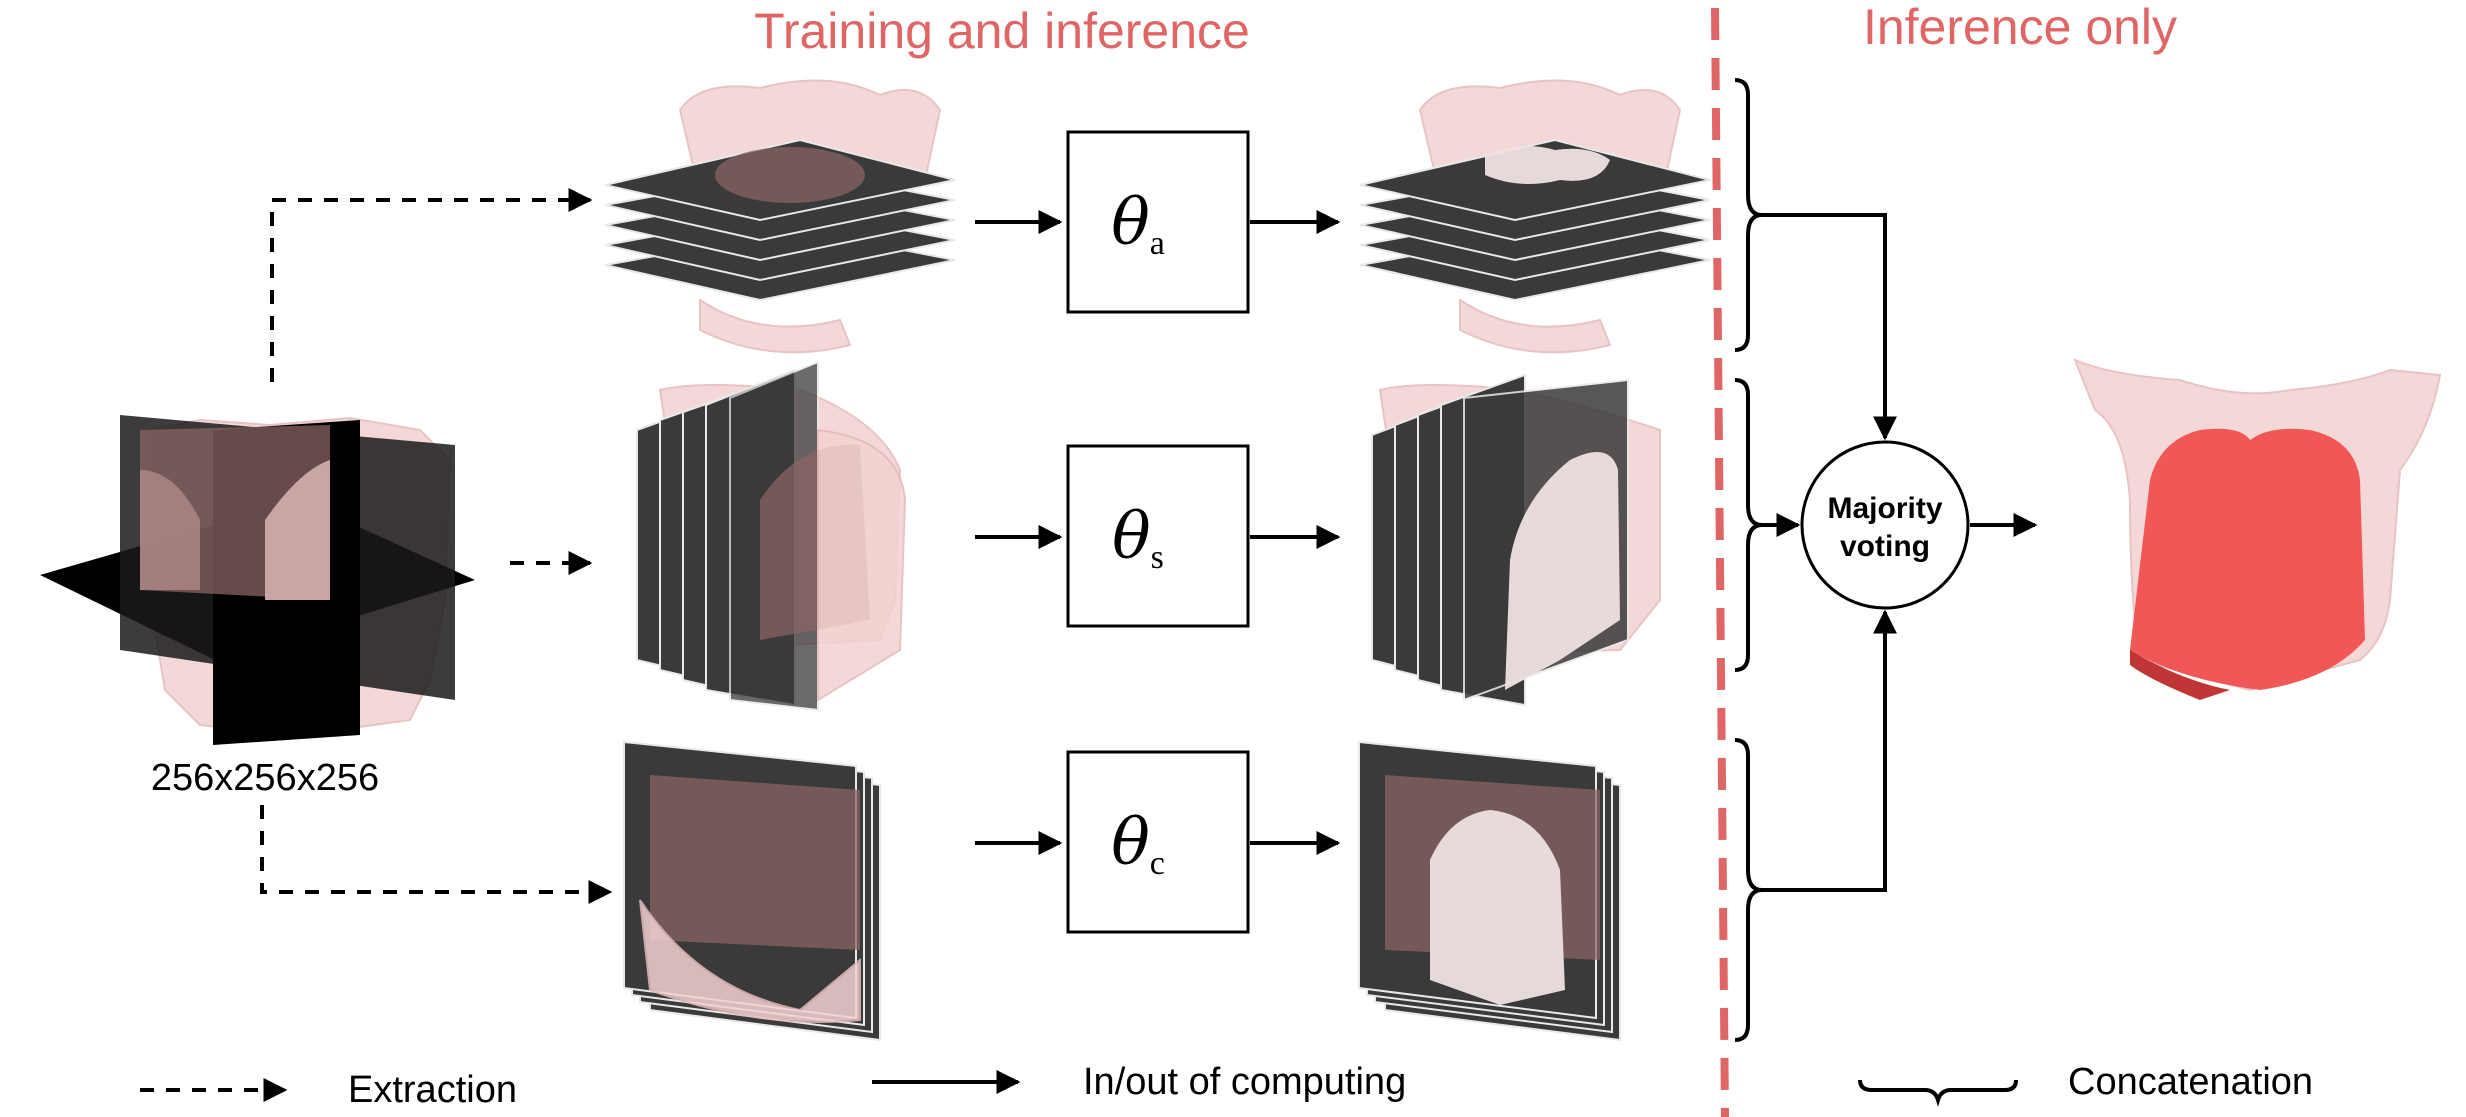 This screenshot has width=2466, height=1117. Describe the element at coordinates (1244, 1082) in the screenshot. I see `legend-computing-label: In/out of computing` at that location.